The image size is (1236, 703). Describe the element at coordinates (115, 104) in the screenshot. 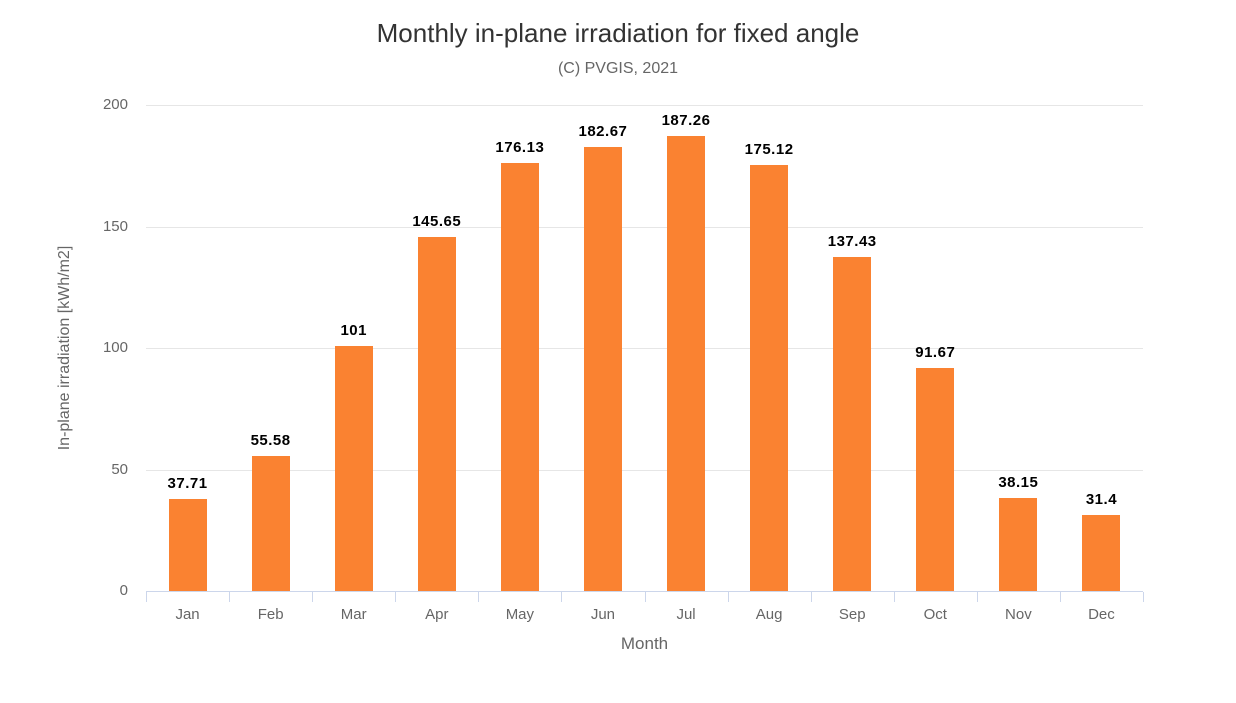

I see `y-tick-label-200: 200` at that location.